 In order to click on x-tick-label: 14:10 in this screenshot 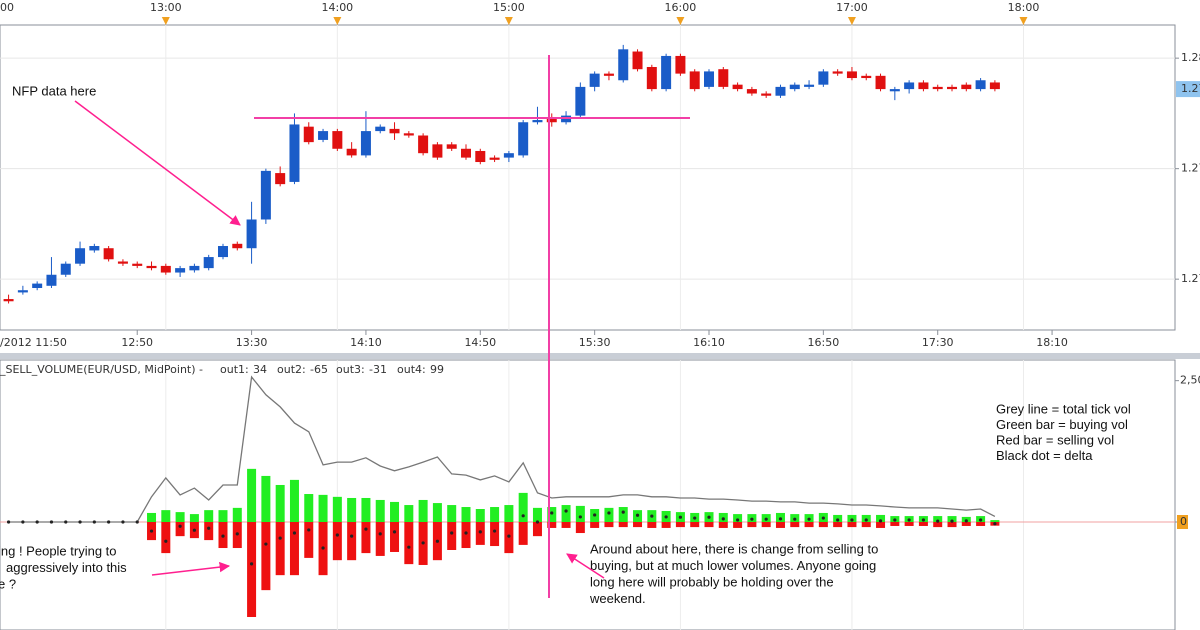, I will do `click(366, 342)`.